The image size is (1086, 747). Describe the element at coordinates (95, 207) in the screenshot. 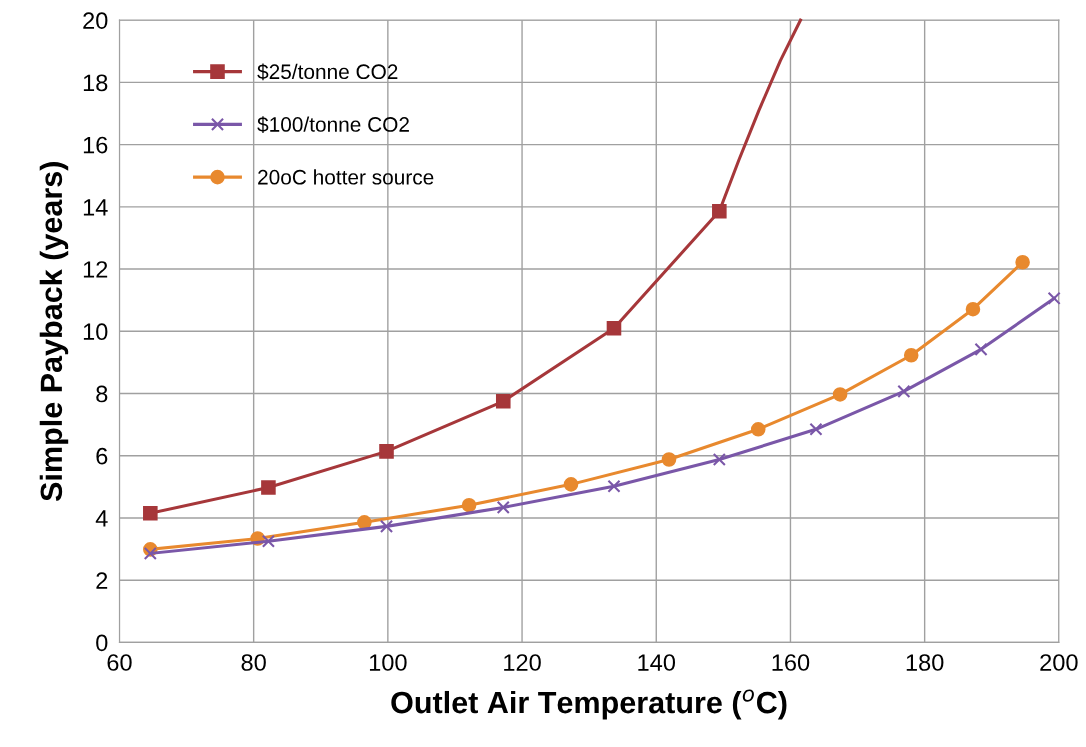

I see `y-tick-label: 14` at that location.